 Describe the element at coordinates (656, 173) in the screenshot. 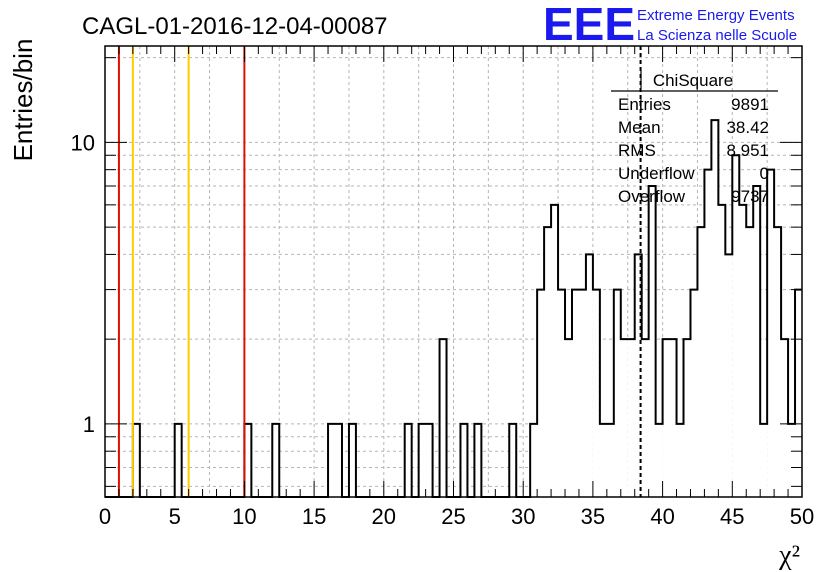

I see `stats-label: Underflow` at that location.